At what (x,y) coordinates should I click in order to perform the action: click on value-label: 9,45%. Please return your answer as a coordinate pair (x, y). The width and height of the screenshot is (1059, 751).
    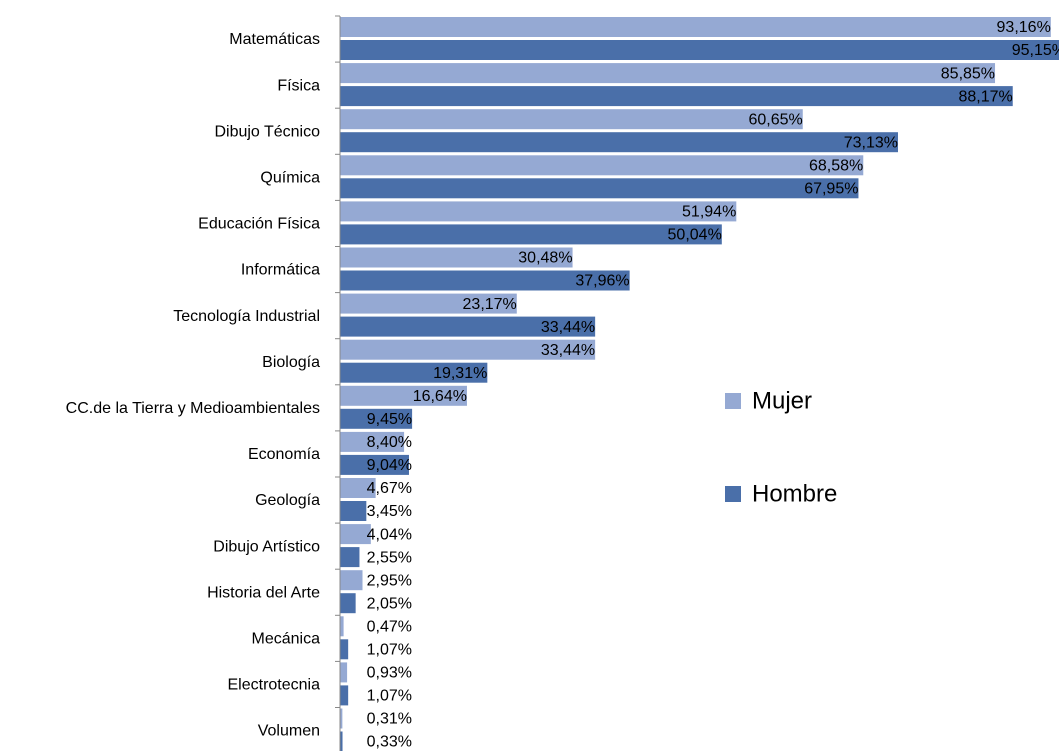
    Looking at the image, I should click on (389, 419).